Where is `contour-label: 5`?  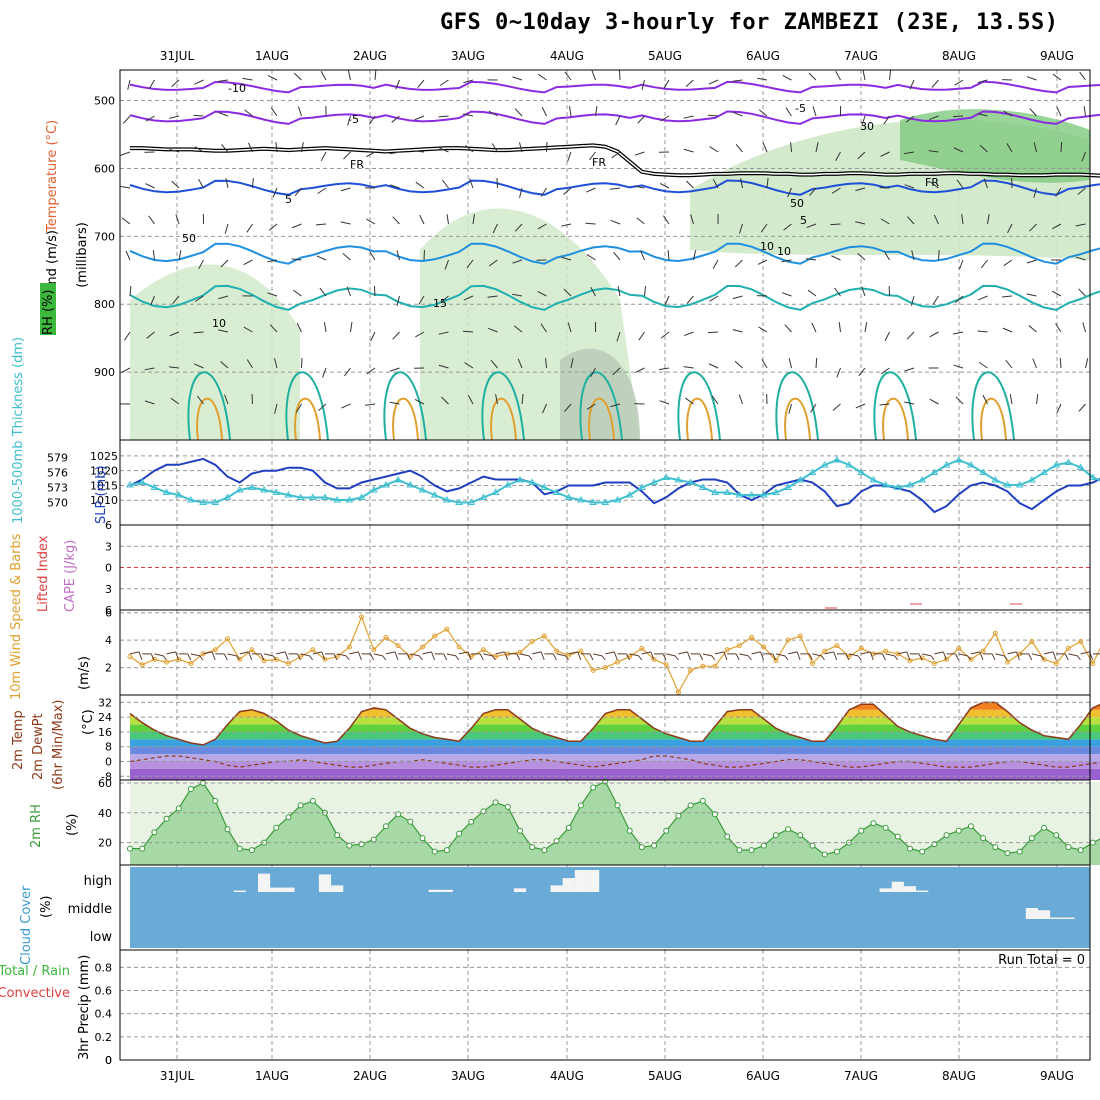
contour-label: 5 is located at coordinates (803, 220).